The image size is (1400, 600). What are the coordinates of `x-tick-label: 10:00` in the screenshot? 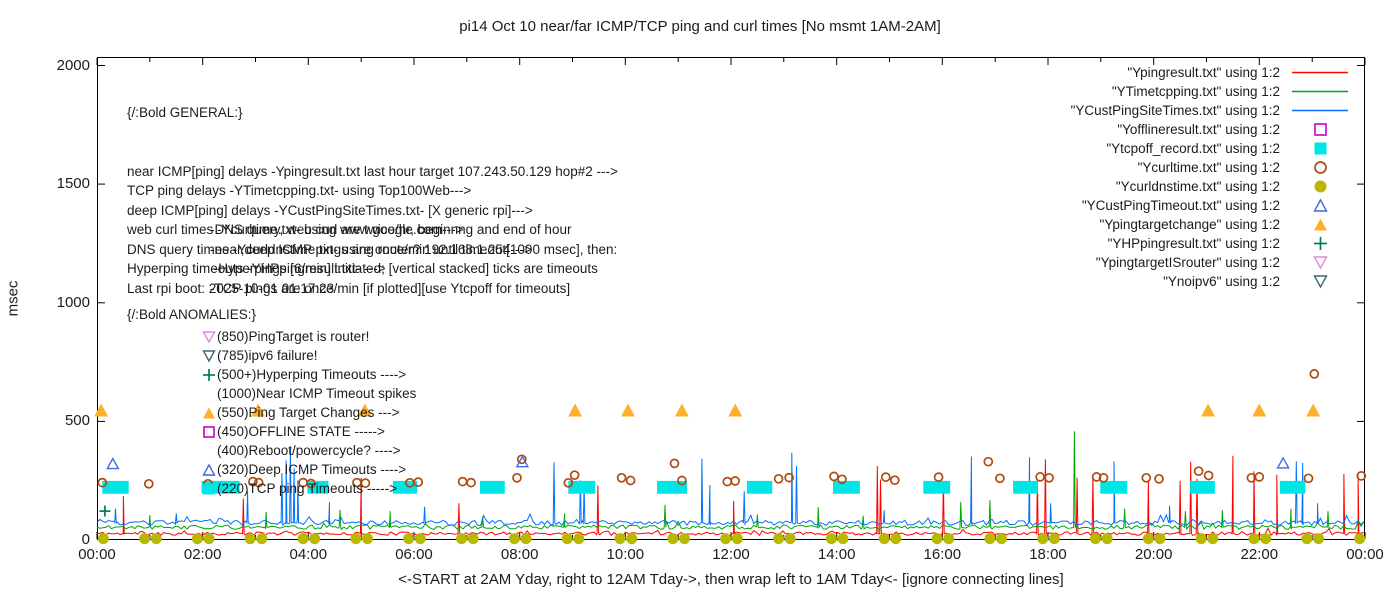 It's located at (625, 554).